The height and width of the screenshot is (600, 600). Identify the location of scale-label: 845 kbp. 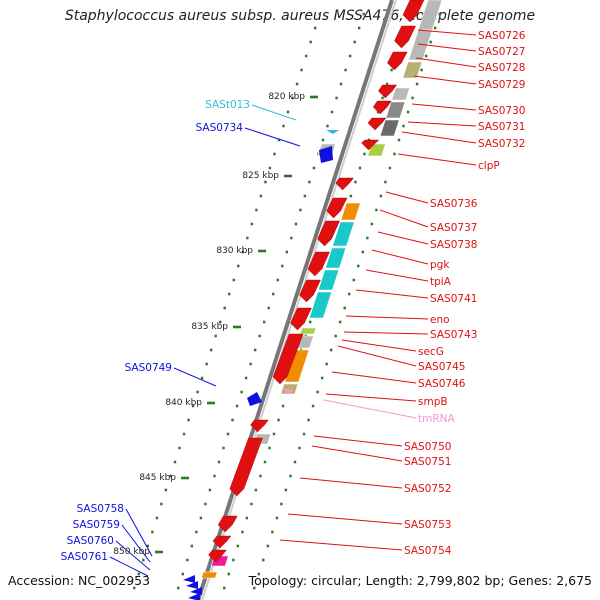
(157, 478).